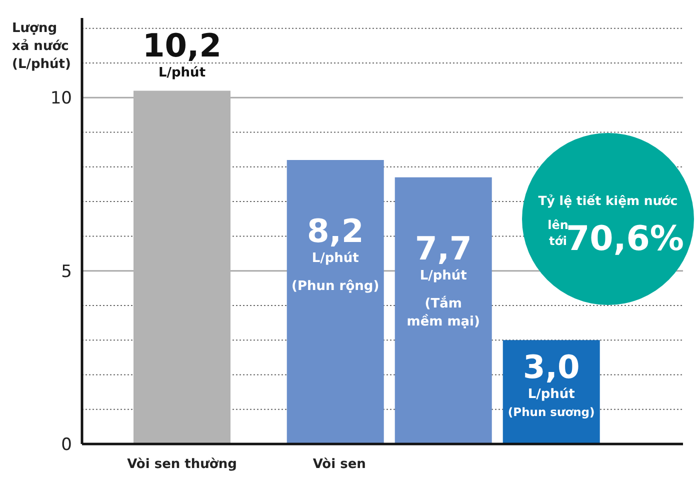  Describe the element at coordinates (182, 464) in the screenshot. I see `x-tick-label: Vòi sen thường` at that location.